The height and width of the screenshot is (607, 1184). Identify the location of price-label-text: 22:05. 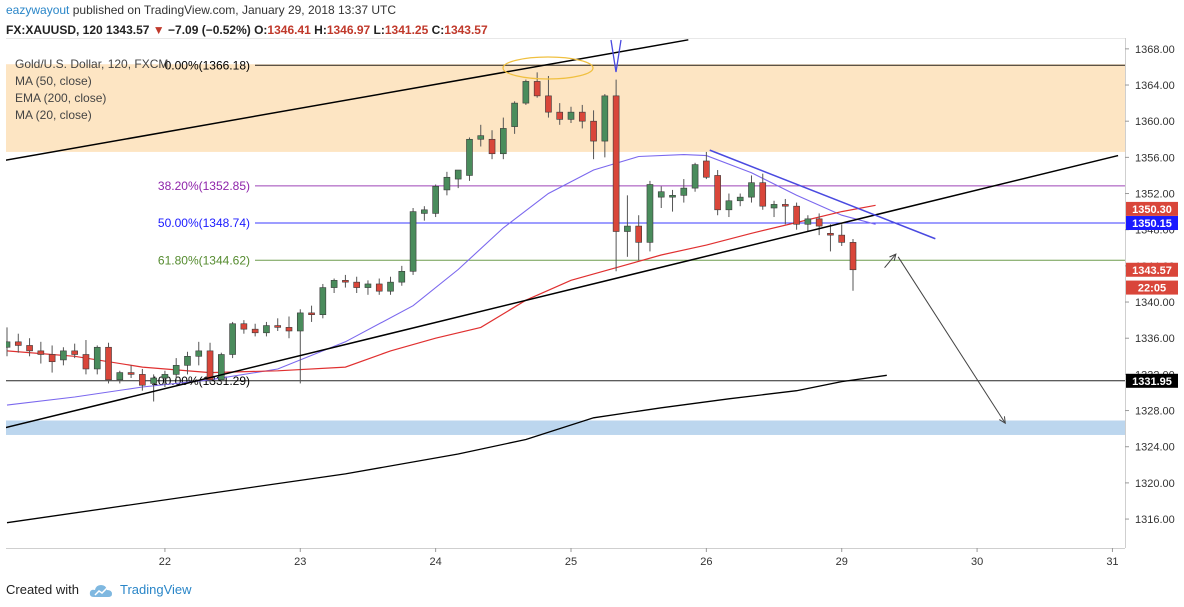
(1152, 289).